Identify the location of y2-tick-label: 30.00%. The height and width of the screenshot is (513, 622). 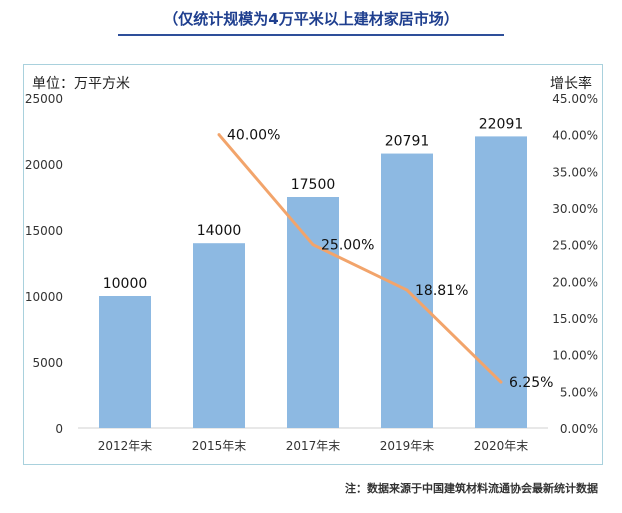
(575, 209).